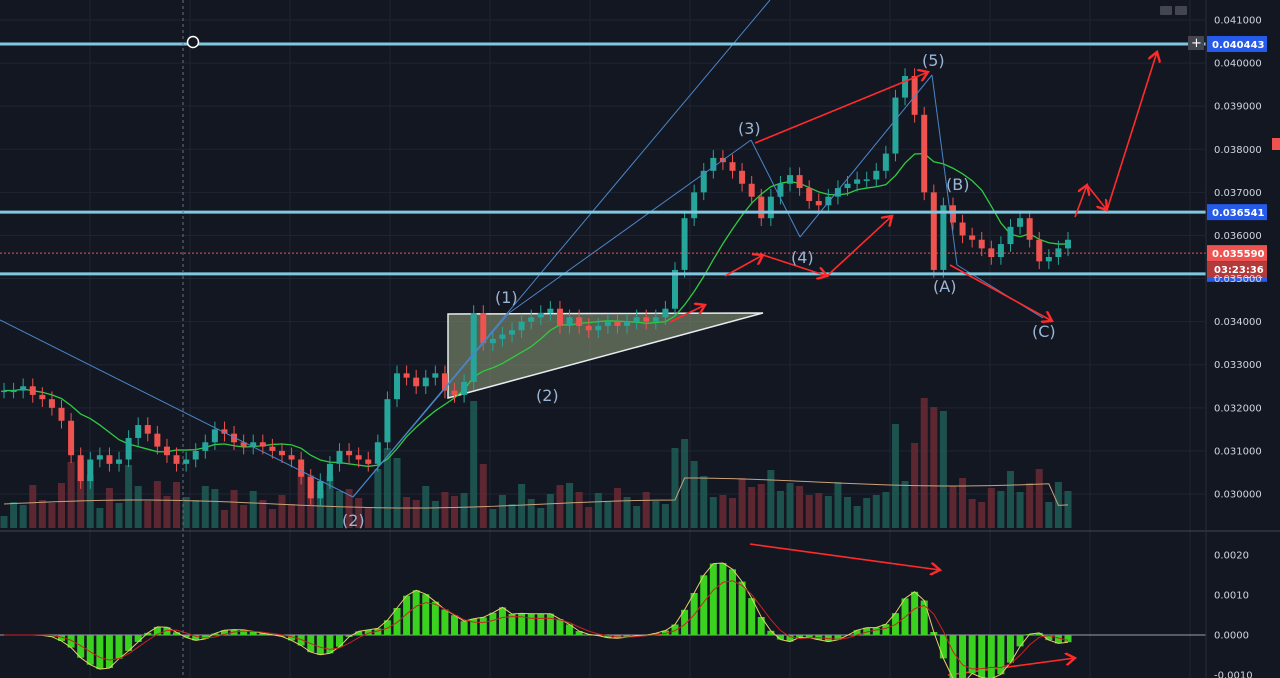 The width and height of the screenshot is (1280, 678). Describe the element at coordinates (536, 625) in the screenshot. I see `macd-signal-line` at that location.